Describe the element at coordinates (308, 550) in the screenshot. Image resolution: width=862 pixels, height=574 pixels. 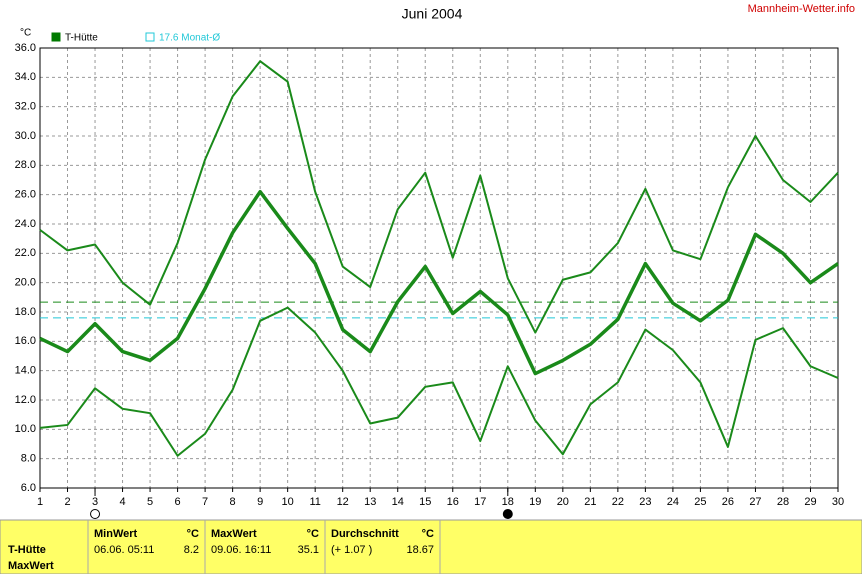
I see `cell: 35.1` at that location.